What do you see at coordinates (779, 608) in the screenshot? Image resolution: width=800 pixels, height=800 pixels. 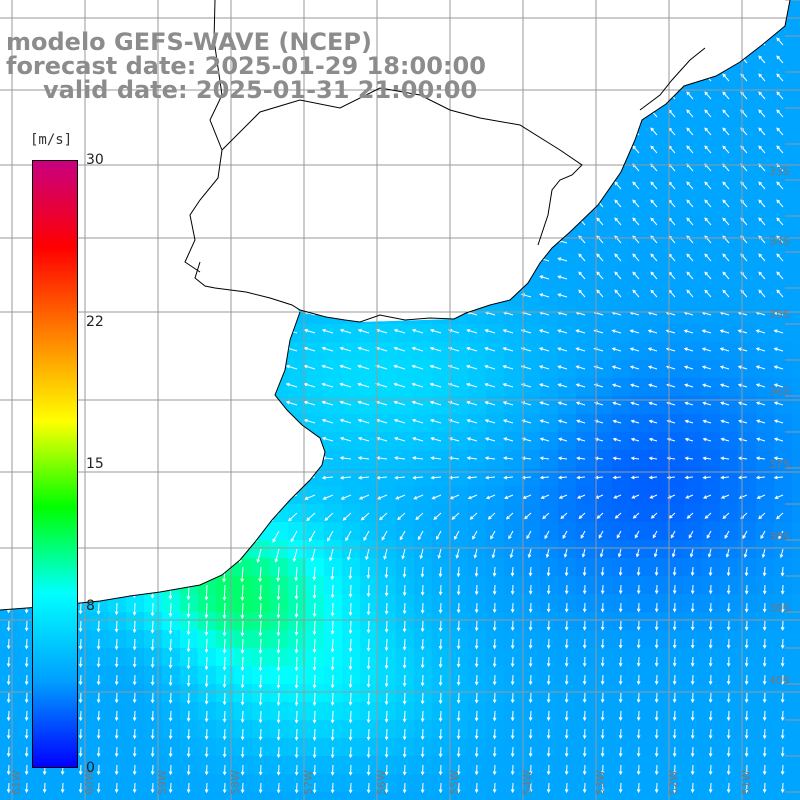 I see `latitude-label: 39S` at bounding box center [779, 608].